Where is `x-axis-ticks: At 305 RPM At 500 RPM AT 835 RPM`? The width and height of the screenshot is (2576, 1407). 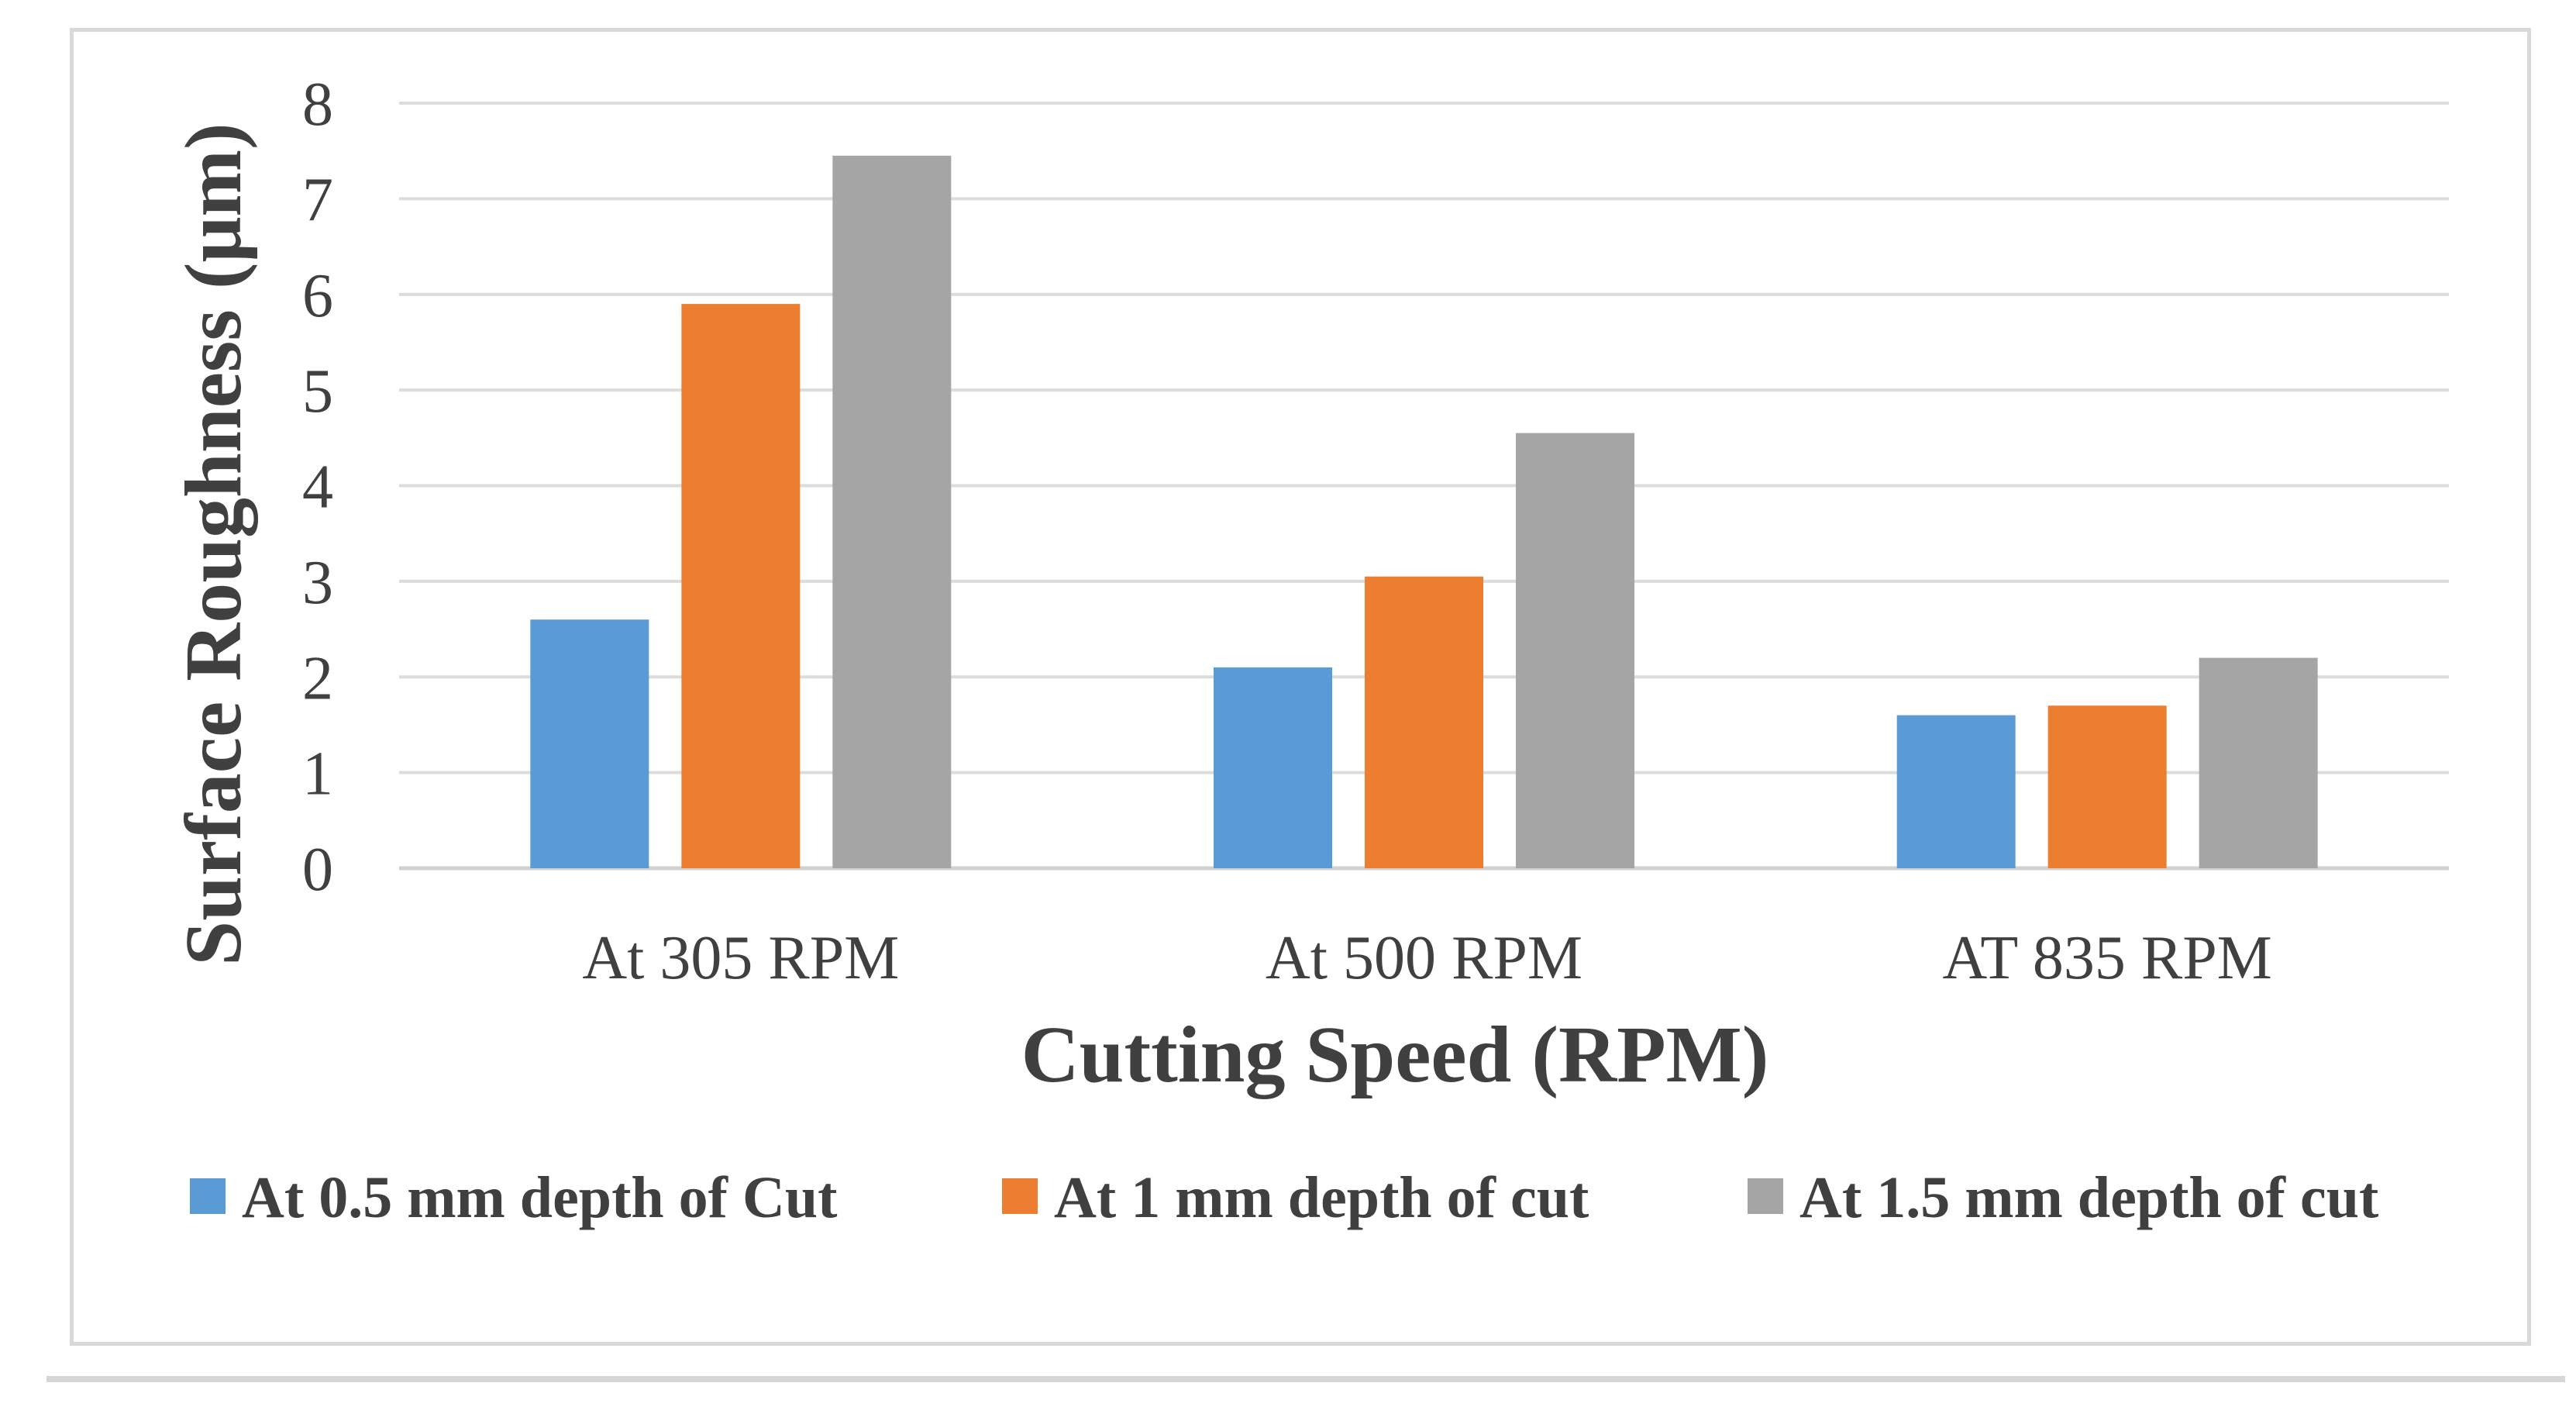 x-axis-ticks: At 305 RPM At 500 RPM AT 835 RPM is located at coordinates (1426, 958).